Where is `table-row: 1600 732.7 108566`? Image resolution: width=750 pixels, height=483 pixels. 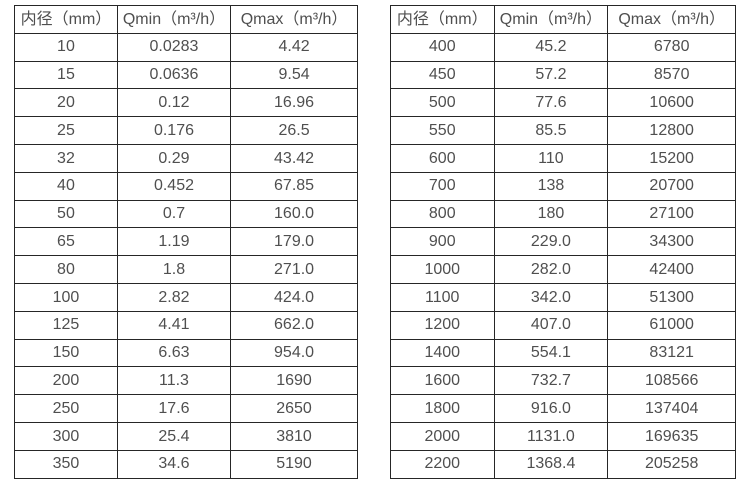 table-row: 1600 732.7 108566 is located at coordinates (563, 381).